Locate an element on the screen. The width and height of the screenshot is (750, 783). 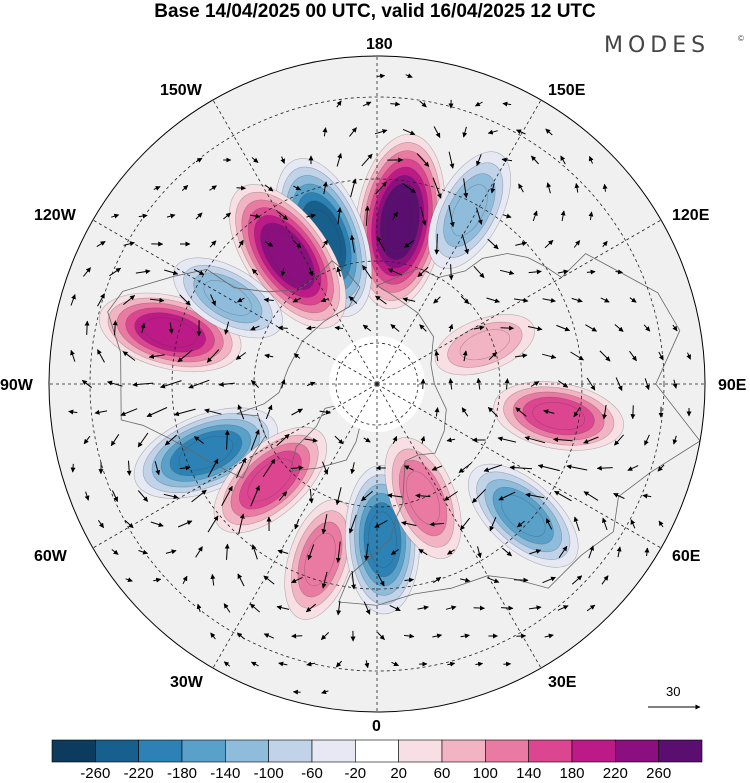
lon-label-150e: 150E is located at coordinates (567, 90).